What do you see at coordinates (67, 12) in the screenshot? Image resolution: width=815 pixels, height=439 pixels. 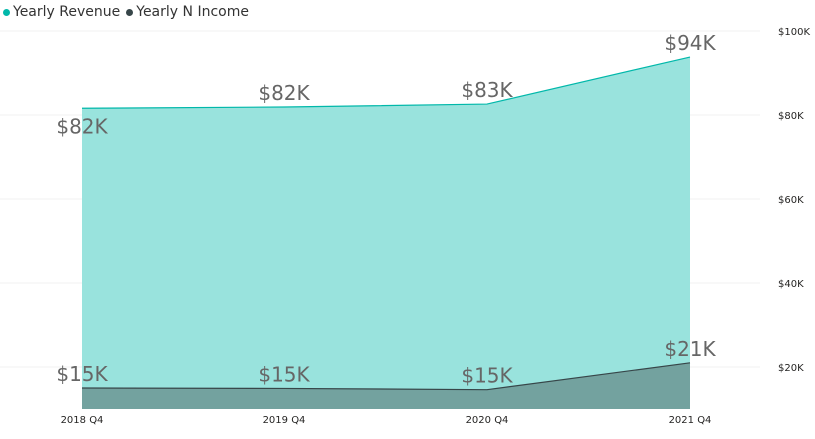 I see `legend-label-revenue: Yearly Revenue` at bounding box center [67, 12].